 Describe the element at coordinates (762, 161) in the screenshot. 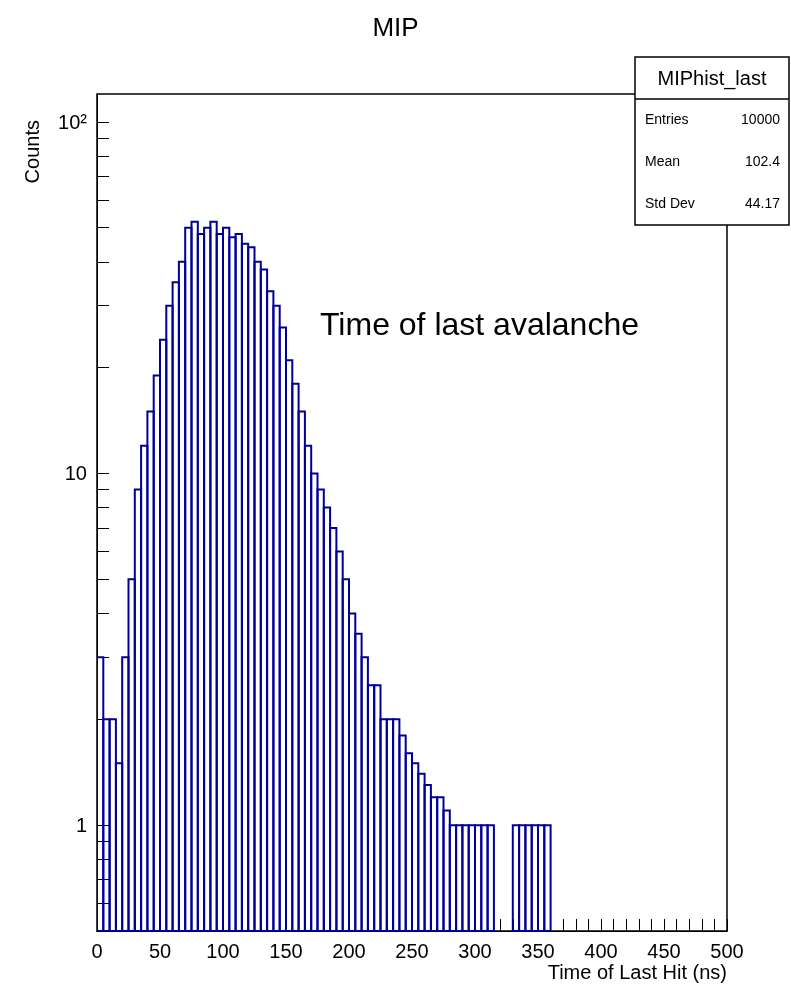

I see `text: 102.4` at that location.